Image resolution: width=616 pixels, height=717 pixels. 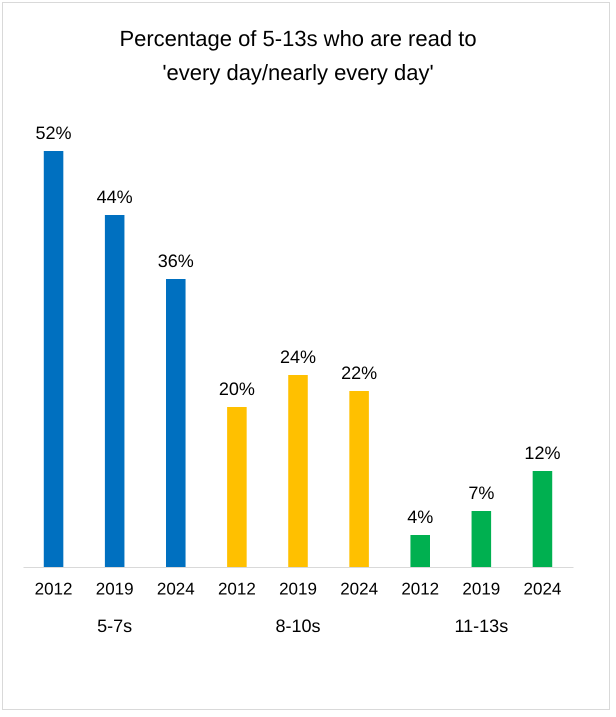 What do you see at coordinates (481, 626) in the screenshot?
I see `text: 11-13s` at bounding box center [481, 626].